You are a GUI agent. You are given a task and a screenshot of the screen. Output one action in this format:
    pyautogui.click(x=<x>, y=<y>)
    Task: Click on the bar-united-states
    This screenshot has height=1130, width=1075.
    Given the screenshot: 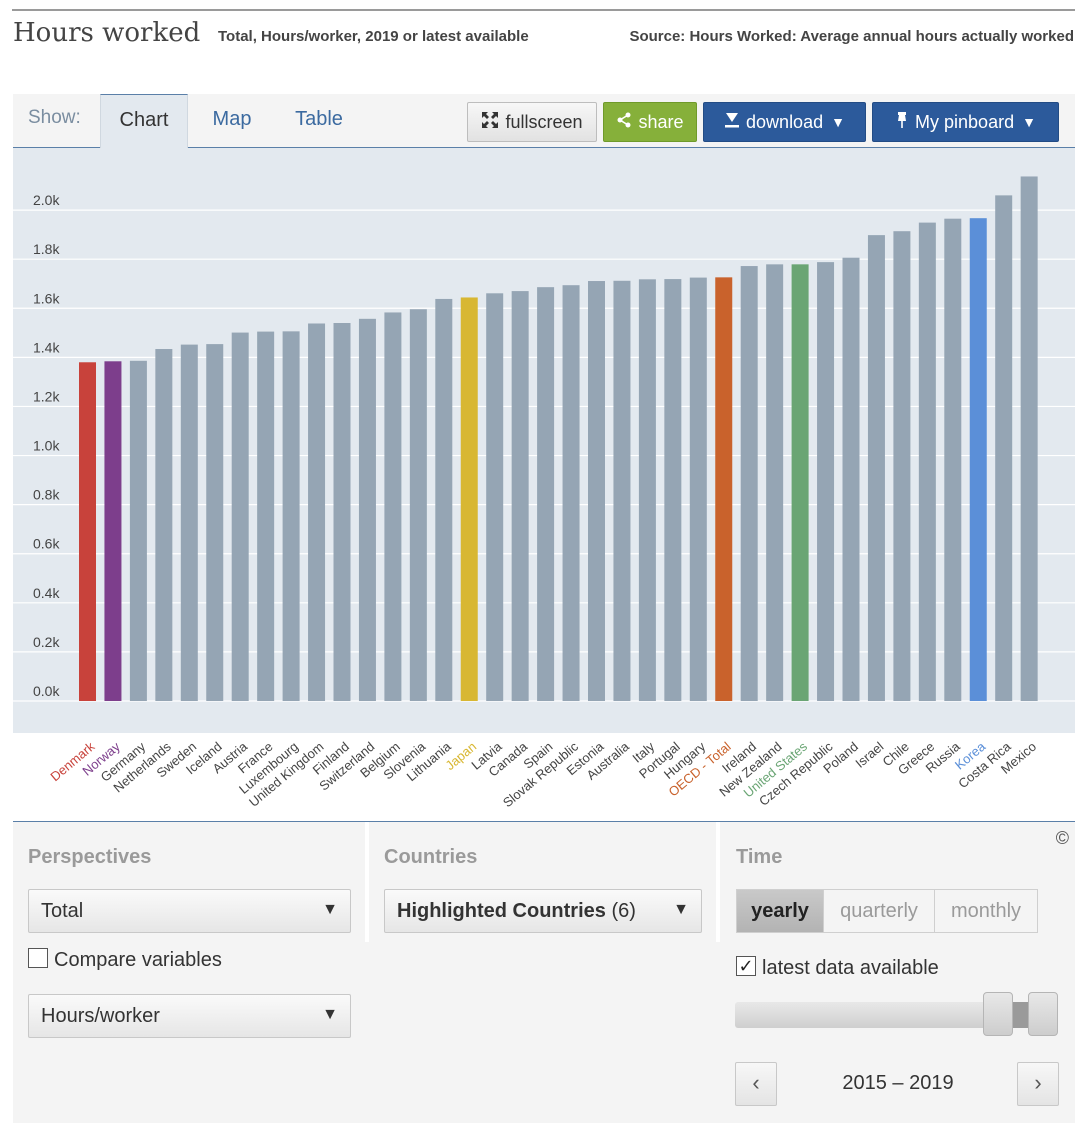 What is the action you would take?
    pyautogui.click(x=800, y=482)
    